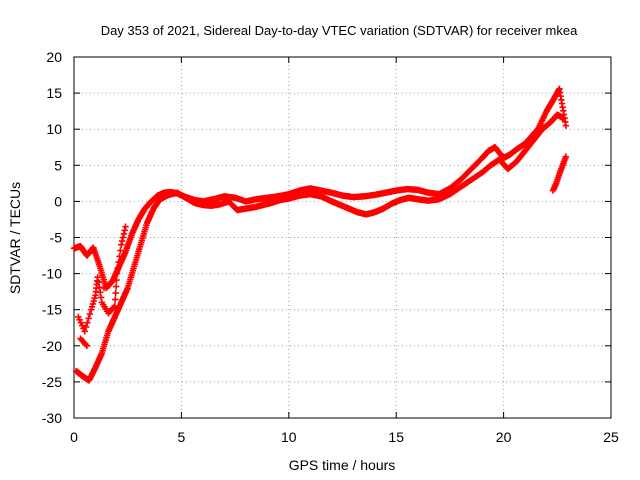 The width and height of the screenshot is (640, 480). Describe the element at coordinates (396, 437) in the screenshot. I see `x-tick-label: 15` at that location.